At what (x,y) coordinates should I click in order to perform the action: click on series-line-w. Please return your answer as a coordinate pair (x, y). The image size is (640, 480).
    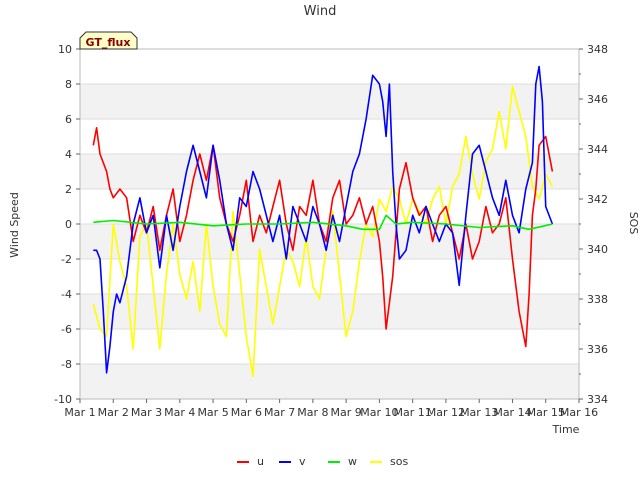
    Looking at the image, I should click on (323, 222).